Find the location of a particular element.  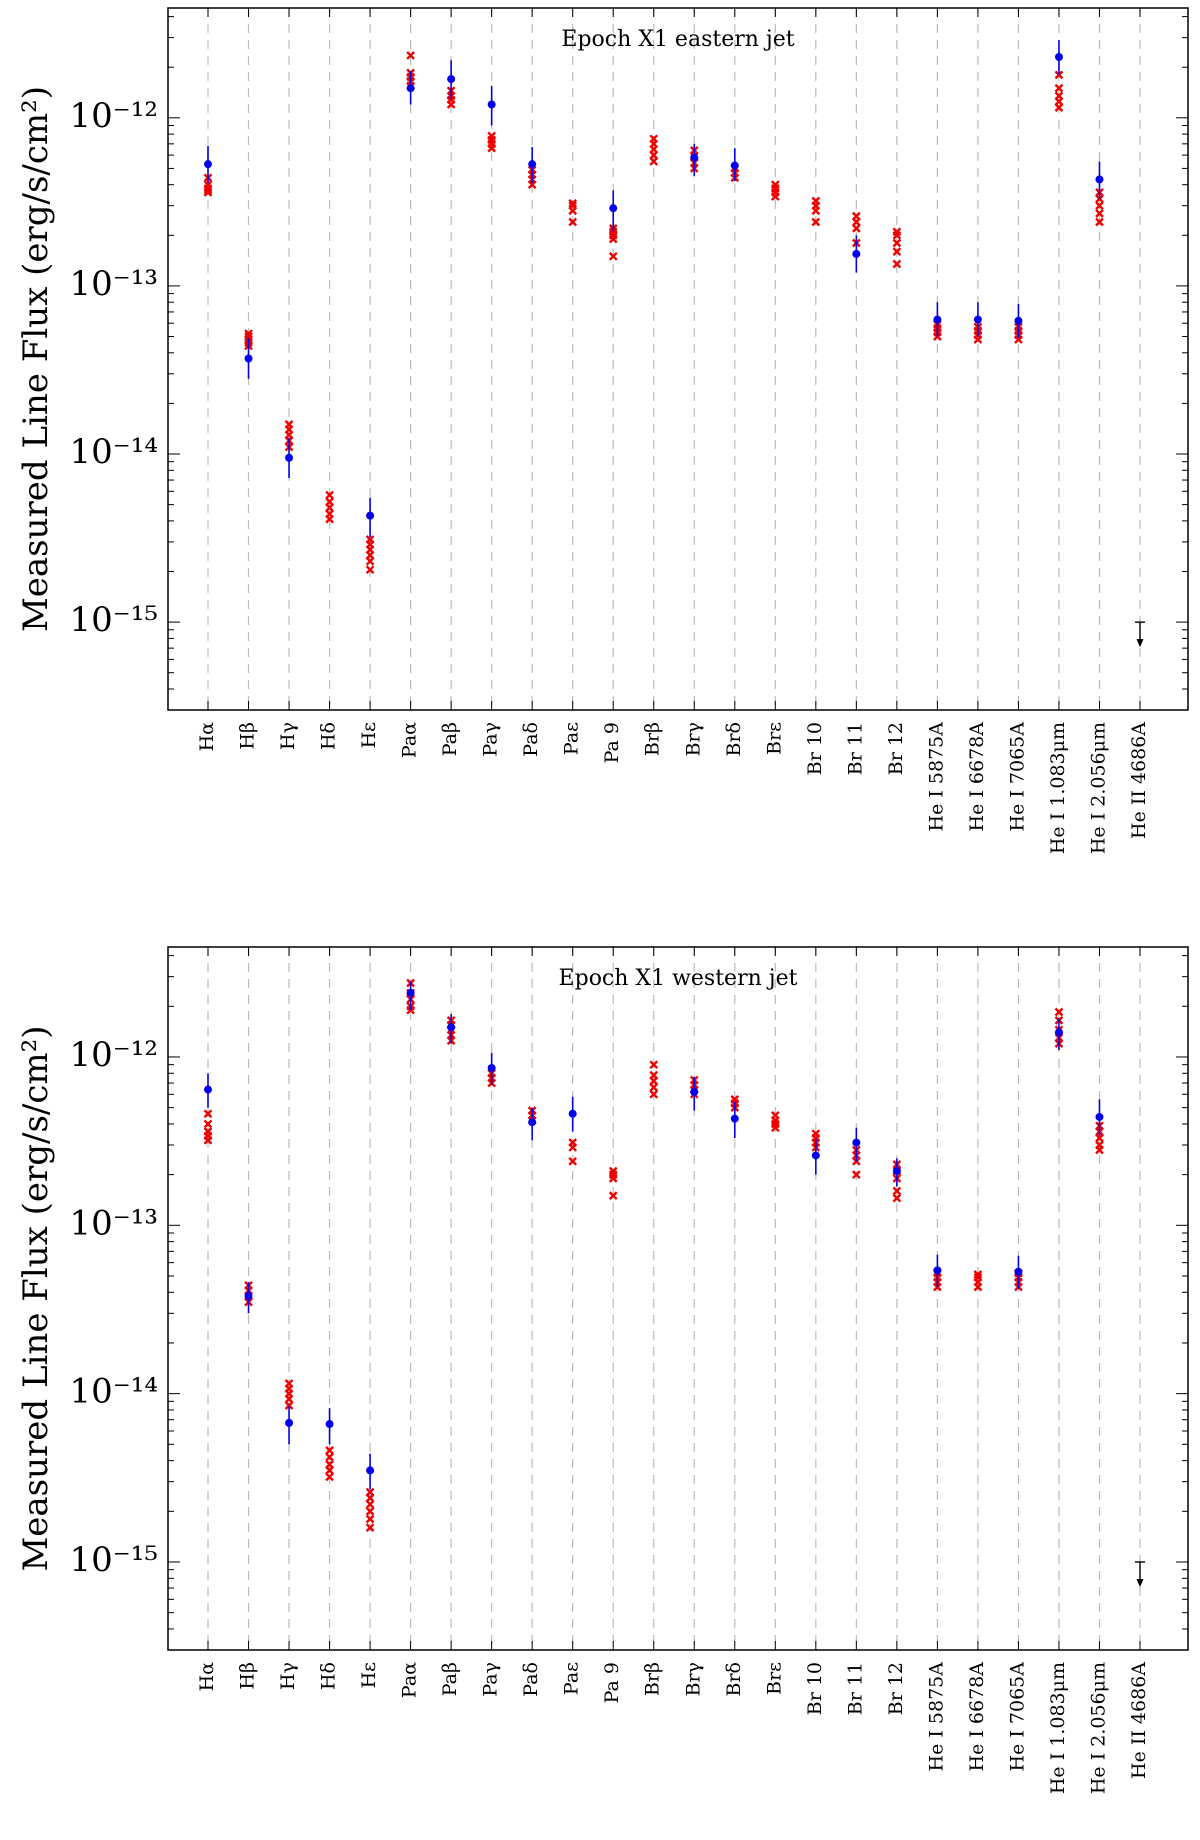

x-tick-label: Brγ is located at coordinates (693, 739).